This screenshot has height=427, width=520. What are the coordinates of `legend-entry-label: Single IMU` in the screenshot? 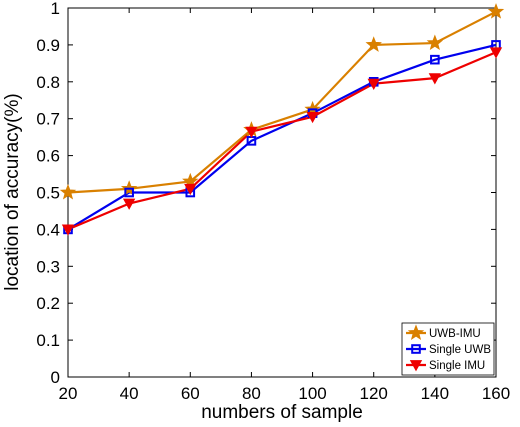 It's located at (457, 366).